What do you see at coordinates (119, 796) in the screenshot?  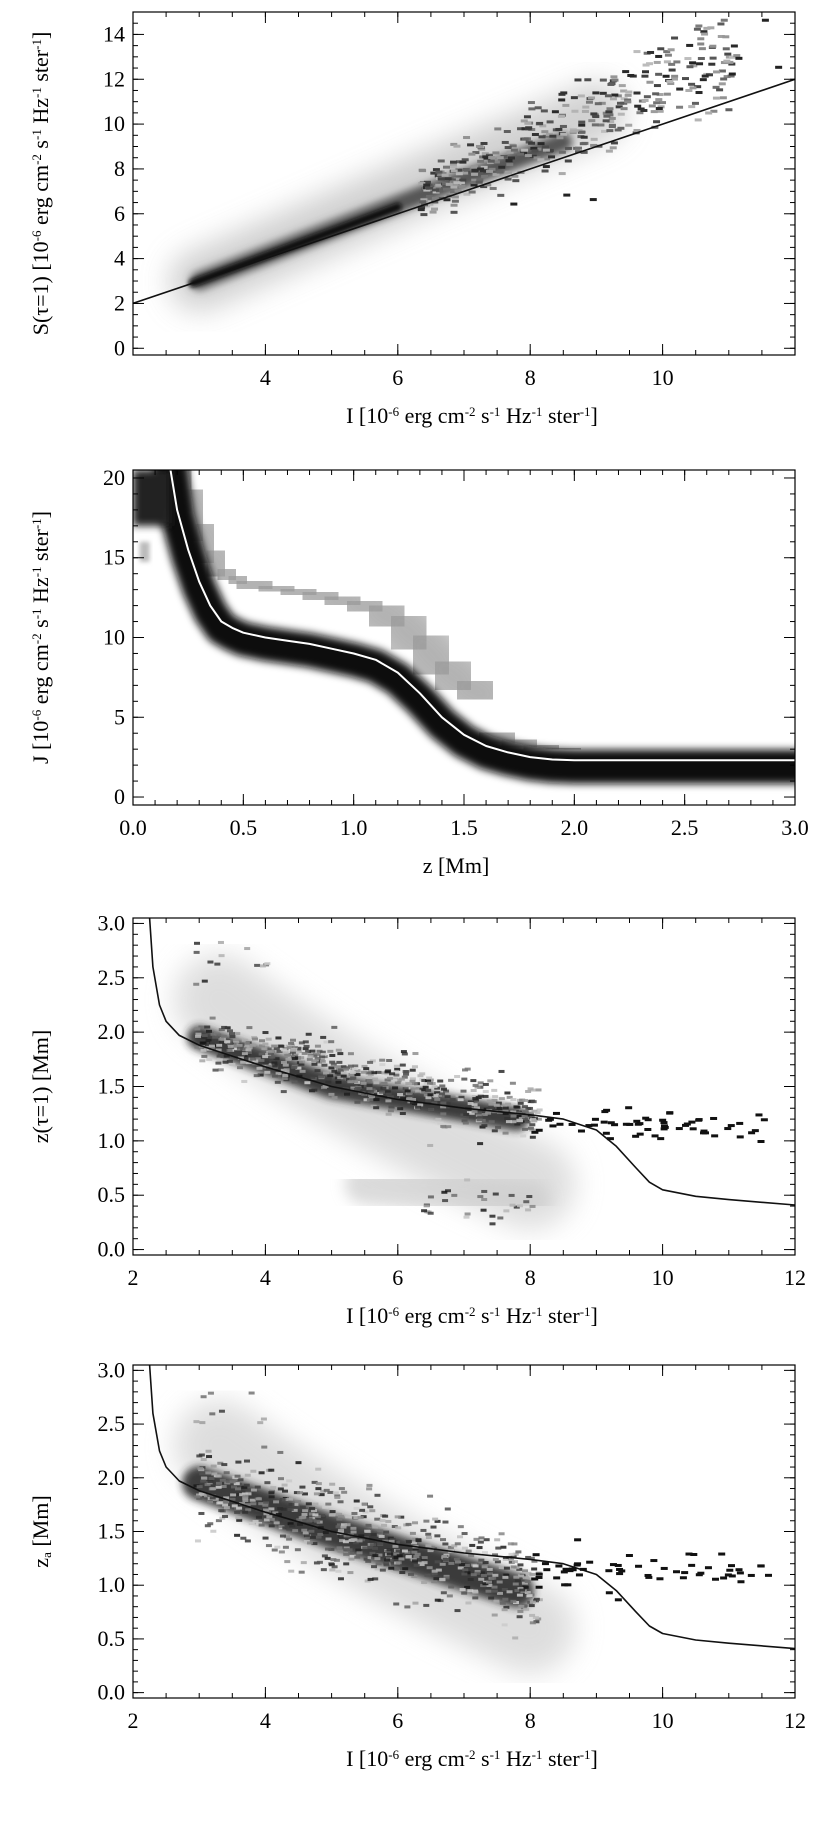 I see `y-tick-label: 0` at bounding box center [119, 796].